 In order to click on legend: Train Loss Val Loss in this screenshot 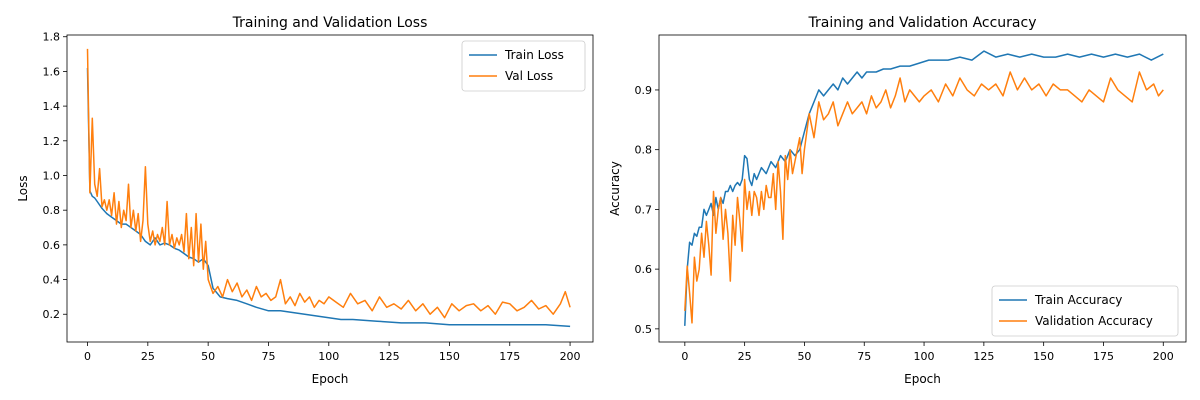, I will do `click(523, 66)`.